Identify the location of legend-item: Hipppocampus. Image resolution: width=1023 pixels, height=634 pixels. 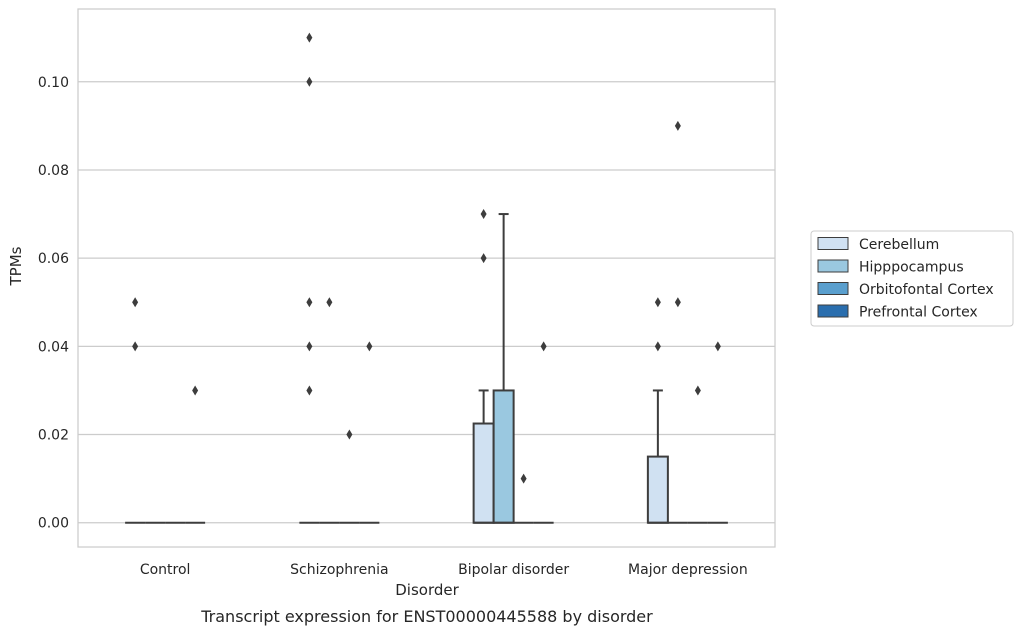
(890, 267).